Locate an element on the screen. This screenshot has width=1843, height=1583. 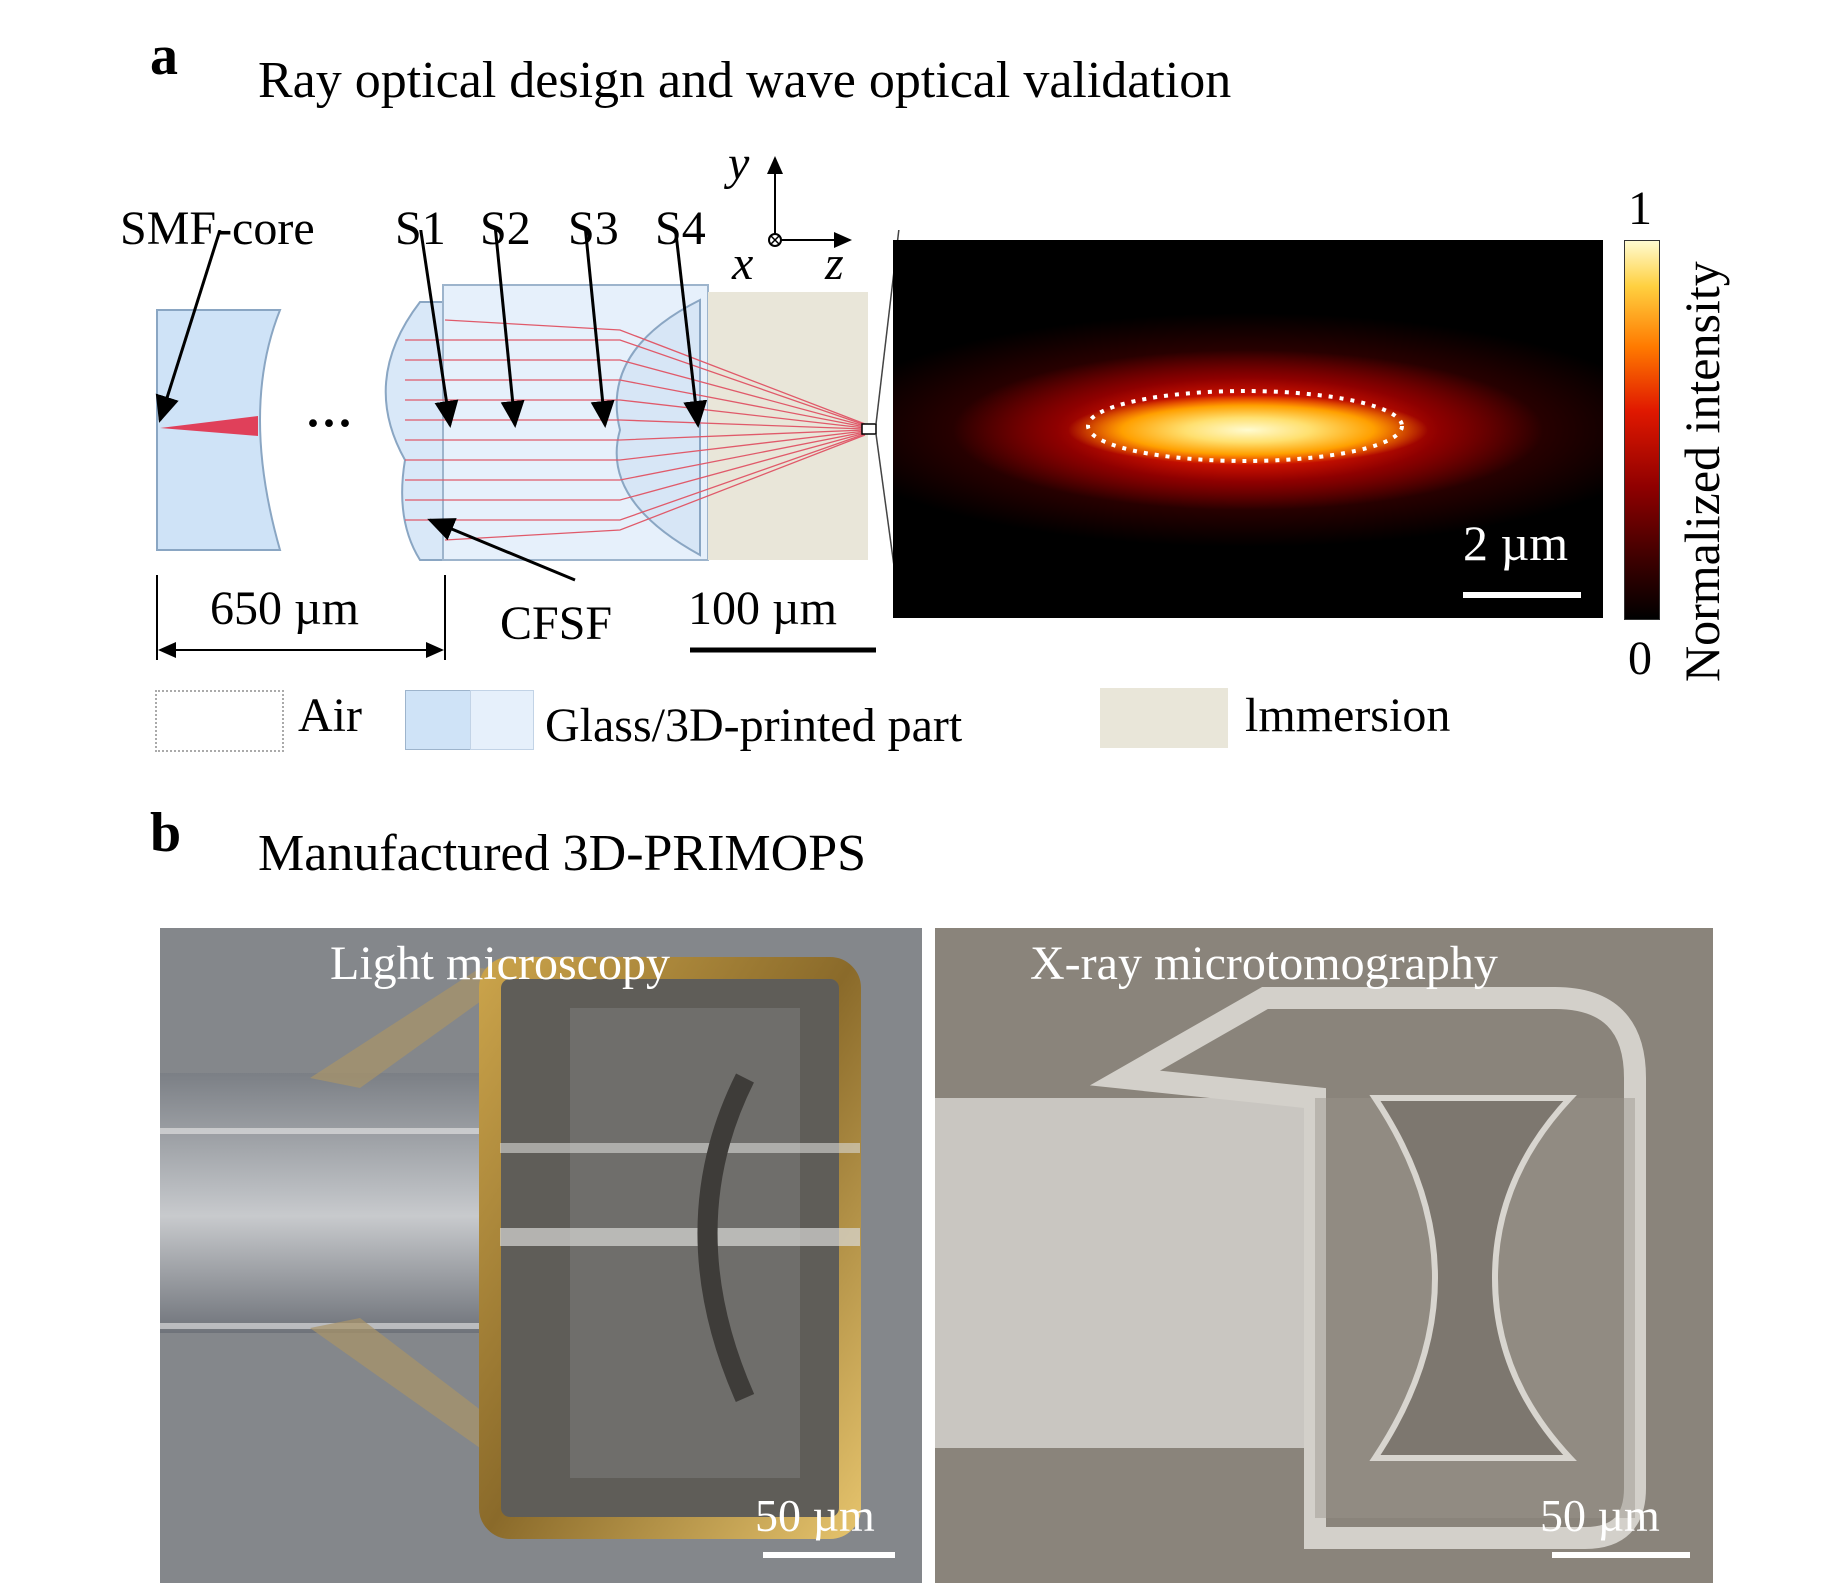
light-microscopy-scale-label: 50 µm is located at coordinates (815, 1515).